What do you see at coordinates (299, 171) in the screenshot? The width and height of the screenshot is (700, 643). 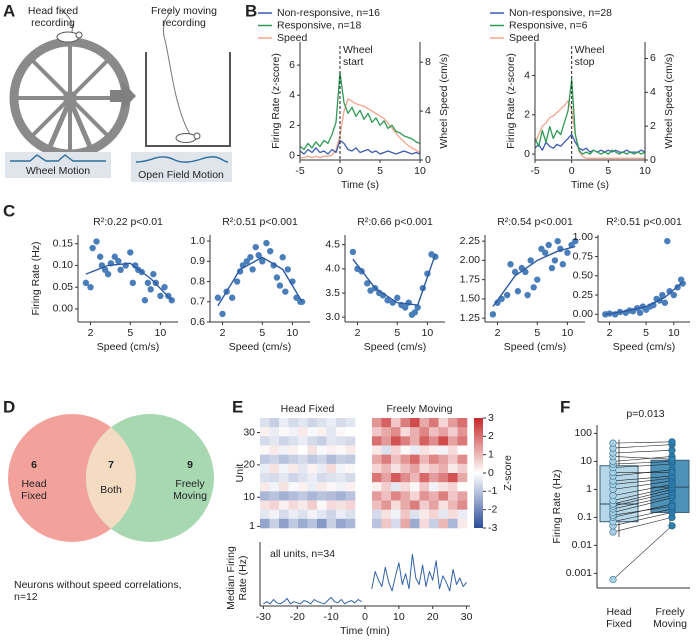 I see `tick-label: -5` at bounding box center [299, 171].